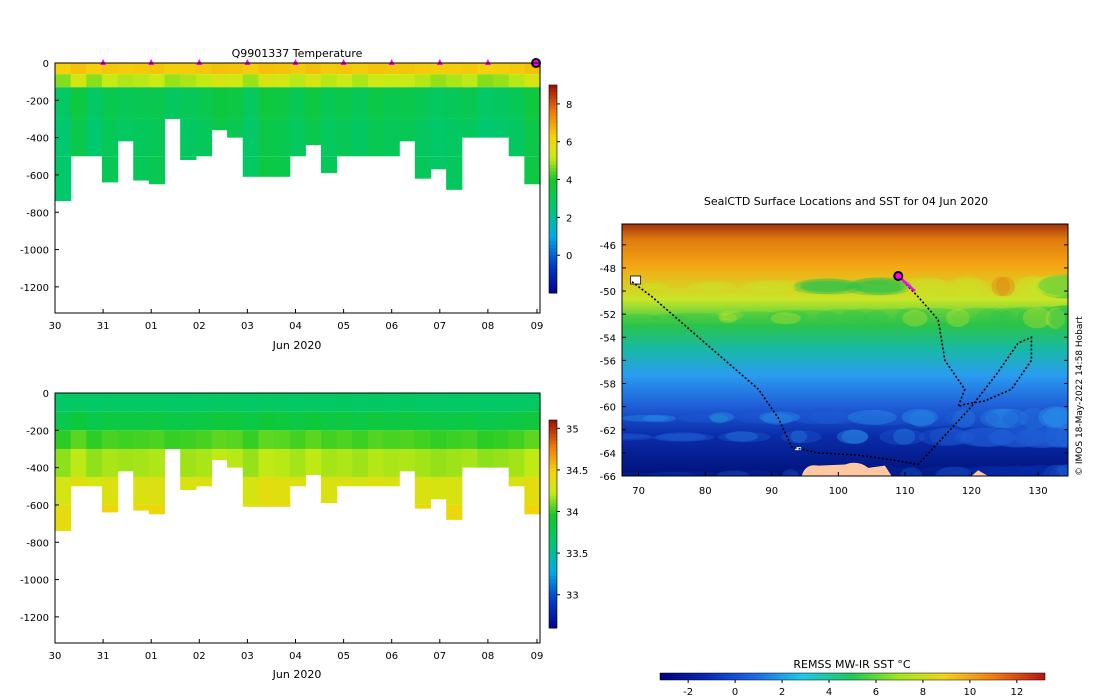  I want to click on x-tick-label: 07, so click(439, 656).